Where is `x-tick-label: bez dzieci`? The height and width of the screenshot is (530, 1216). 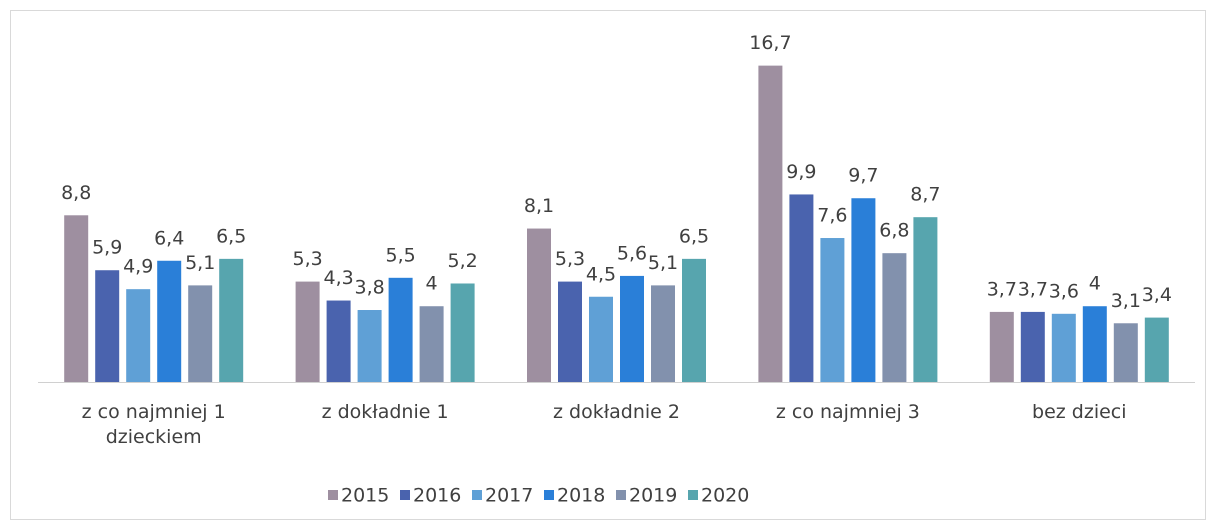 x-tick-label: bez dzieci is located at coordinates (1079, 412).